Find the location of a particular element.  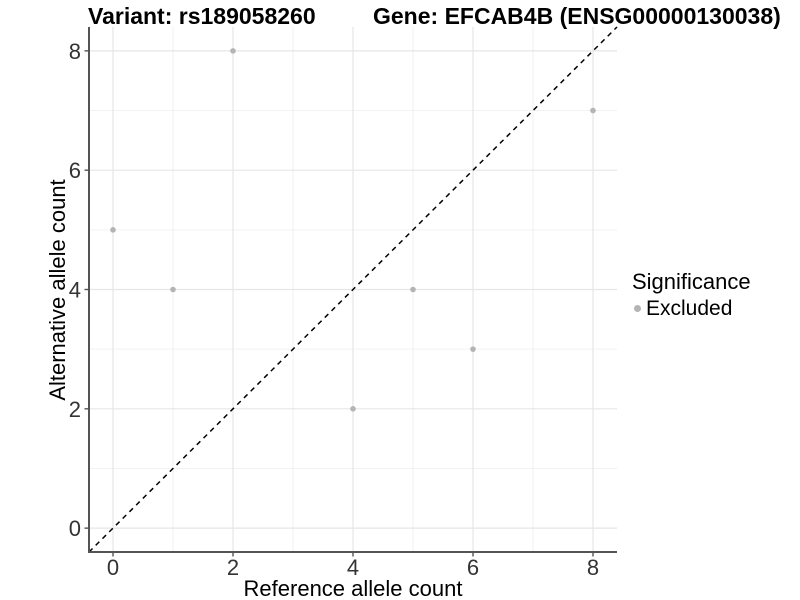

plot-title-gene: Gene: EFCAB4B (ENSG00000130038) is located at coordinates (577, 16).